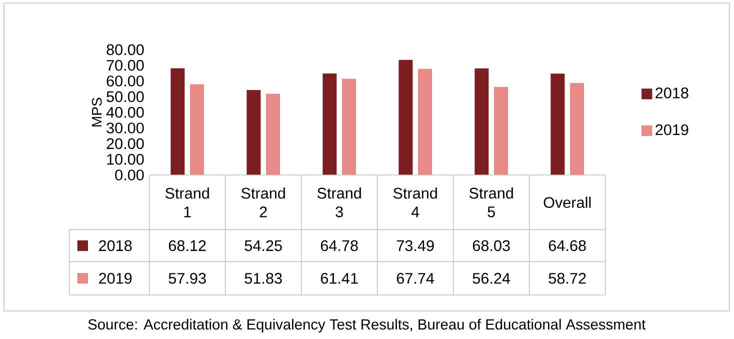 This screenshot has height=339, width=734. I want to click on data-label: 68.03, so click(491, 246).